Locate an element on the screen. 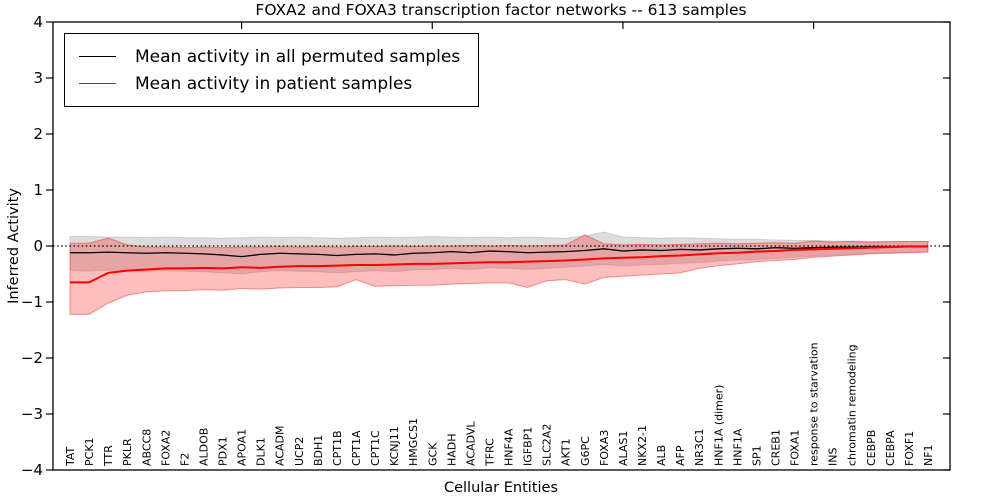 This screenshot has height=500, width=1000. legend-line-patient-icon is located at coordinates (97, 83).